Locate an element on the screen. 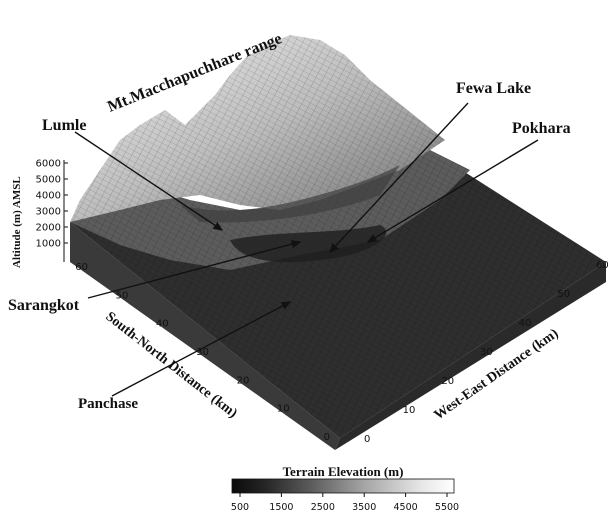  altitude-tick: 6000 is located at coordinates (48, 164).